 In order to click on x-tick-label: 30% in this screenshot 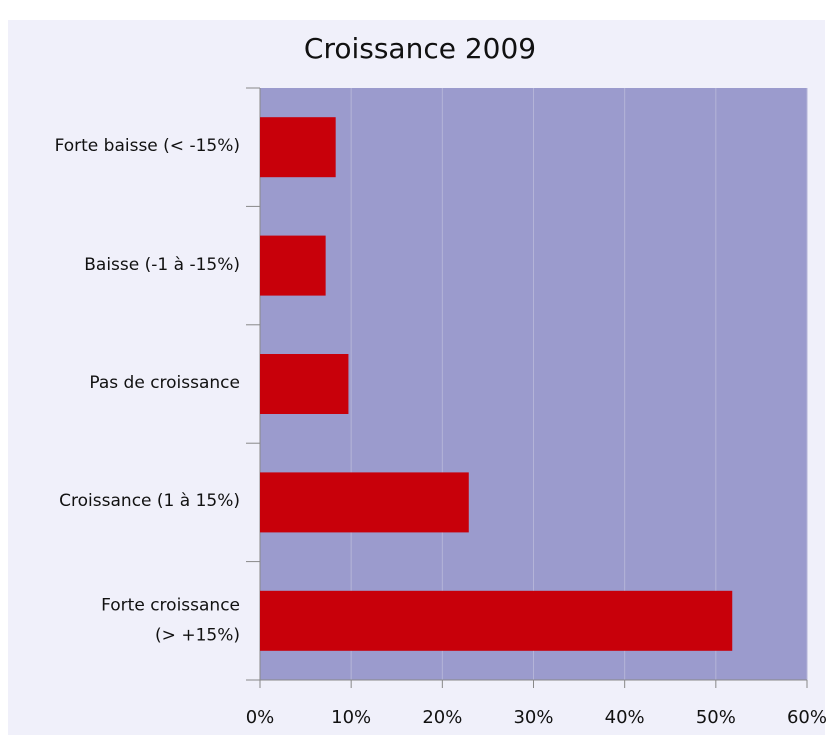, I will do `click(533, 717)`.